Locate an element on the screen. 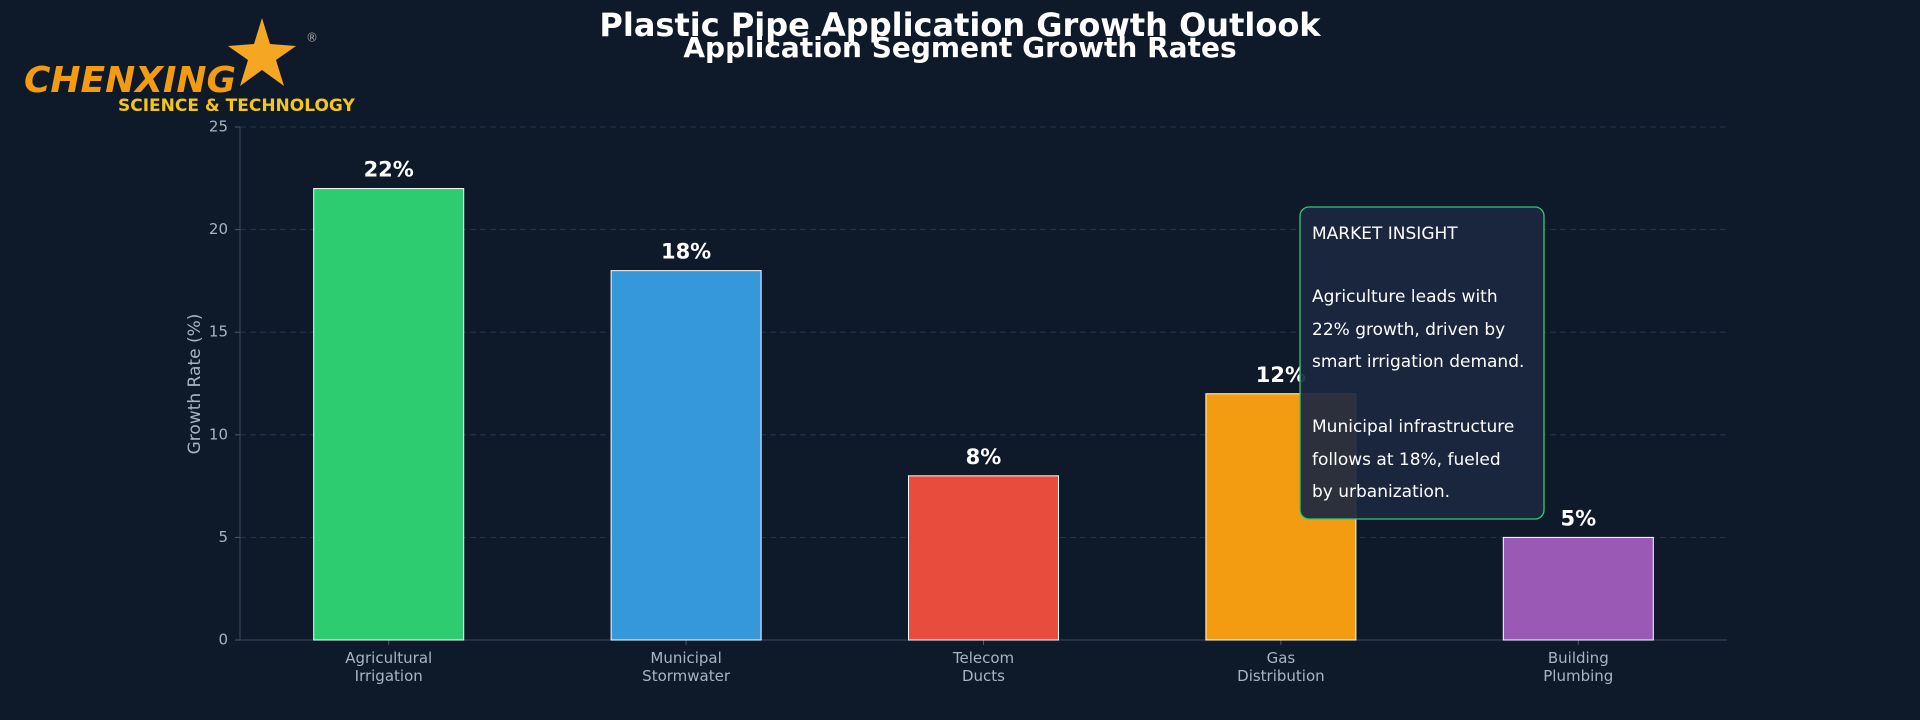 The image size is (1920, 720). x-tick-label: Gas Distribution is located at coordinates (1281, 667).